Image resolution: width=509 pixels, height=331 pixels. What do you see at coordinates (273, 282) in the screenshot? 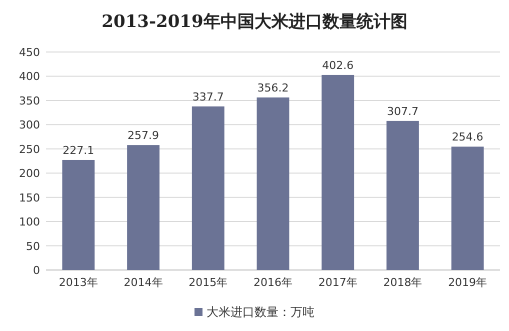
I see `x-tick-label: 2016年` at bounding box center [273, 282].